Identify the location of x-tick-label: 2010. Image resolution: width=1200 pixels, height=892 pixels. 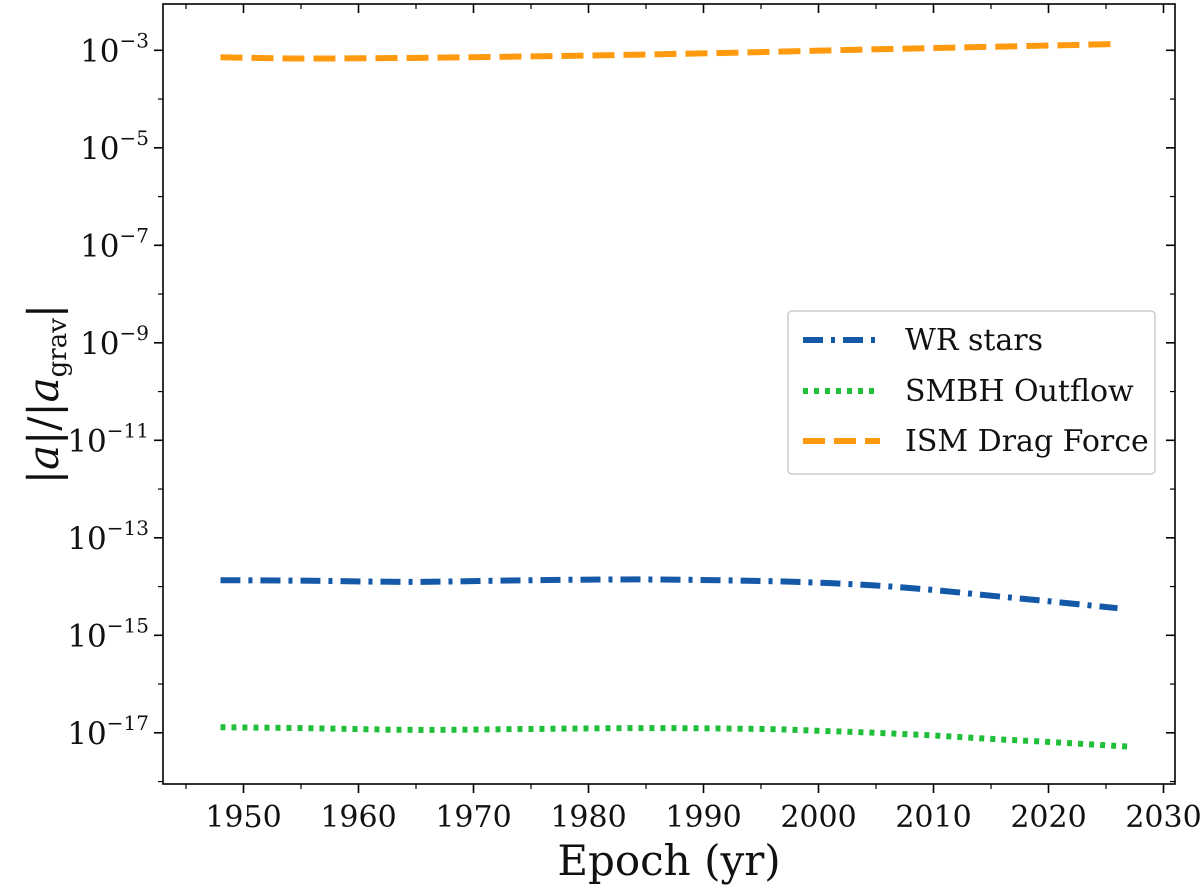
(933, 817).